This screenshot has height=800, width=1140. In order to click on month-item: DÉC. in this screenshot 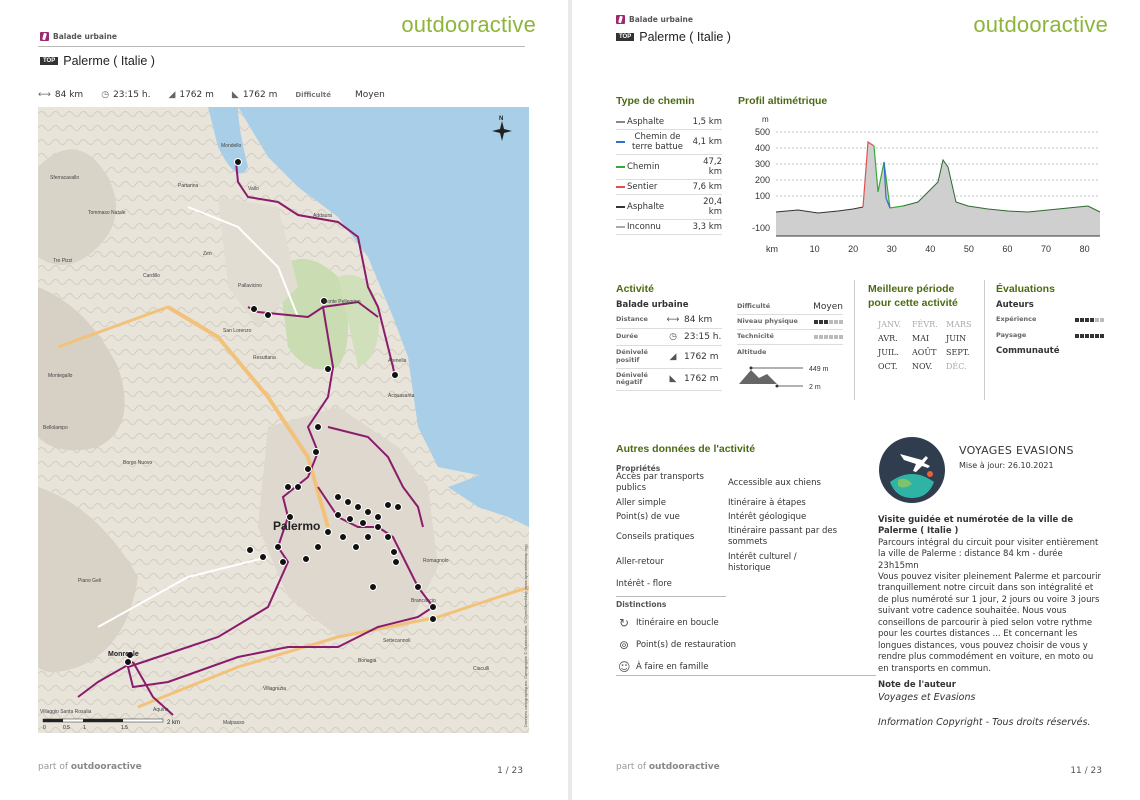, I will do `click(956, 366)`.